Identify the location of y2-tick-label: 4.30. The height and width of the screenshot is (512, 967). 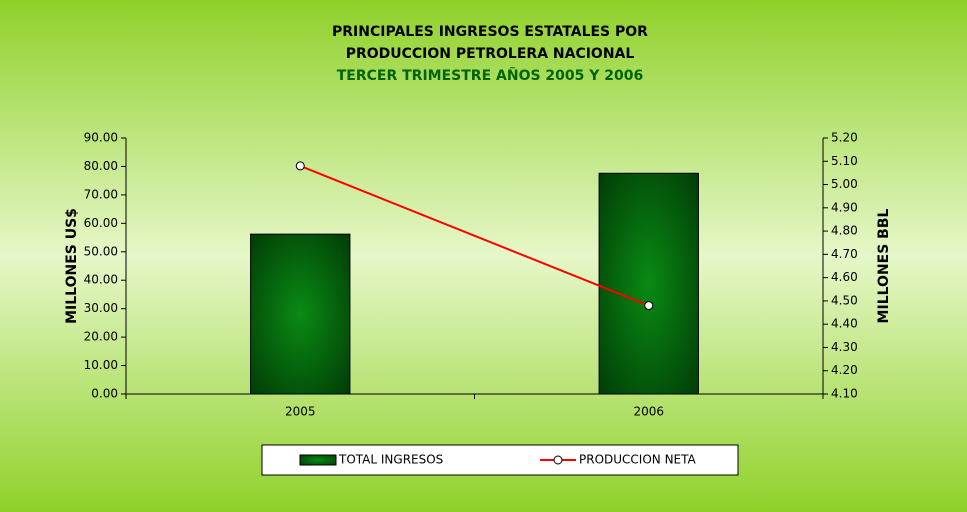
(844, 347).